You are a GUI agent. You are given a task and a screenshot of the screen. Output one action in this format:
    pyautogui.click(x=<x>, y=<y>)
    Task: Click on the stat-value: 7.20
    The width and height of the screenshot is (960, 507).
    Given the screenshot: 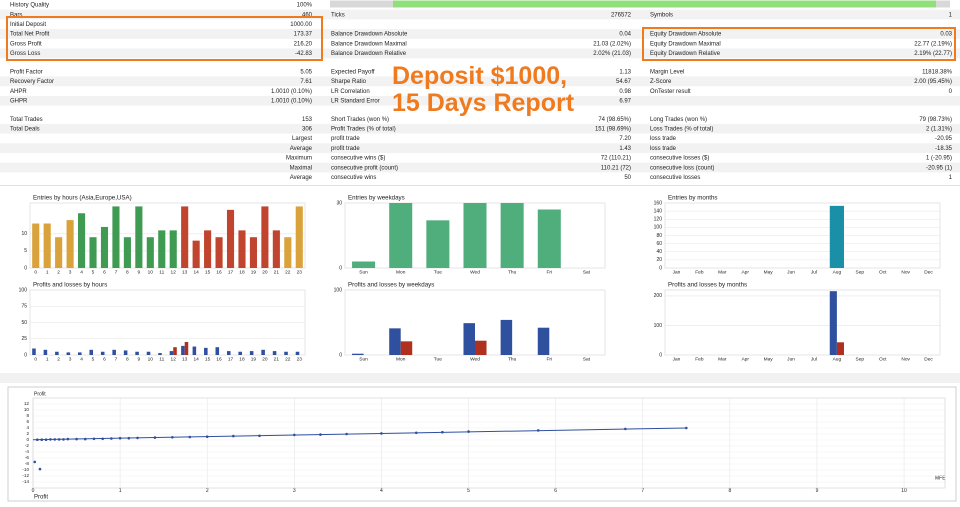 What is the action you would take?
    pyautogui.click(x=625, y=139)
    